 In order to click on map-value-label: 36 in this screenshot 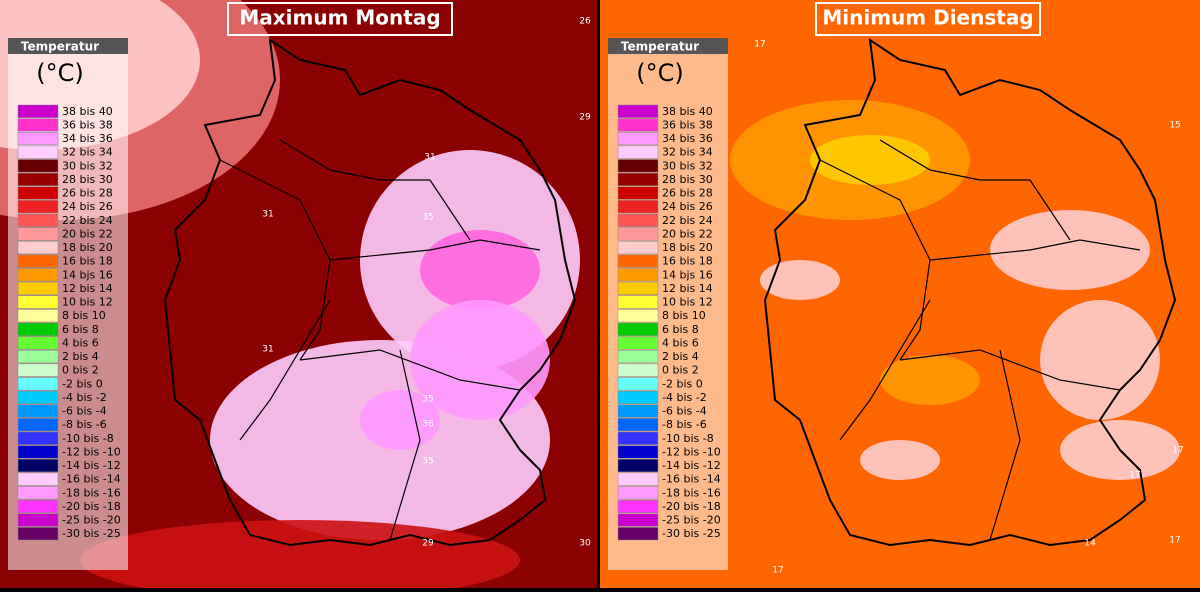, I will do `click(428, 425)`.